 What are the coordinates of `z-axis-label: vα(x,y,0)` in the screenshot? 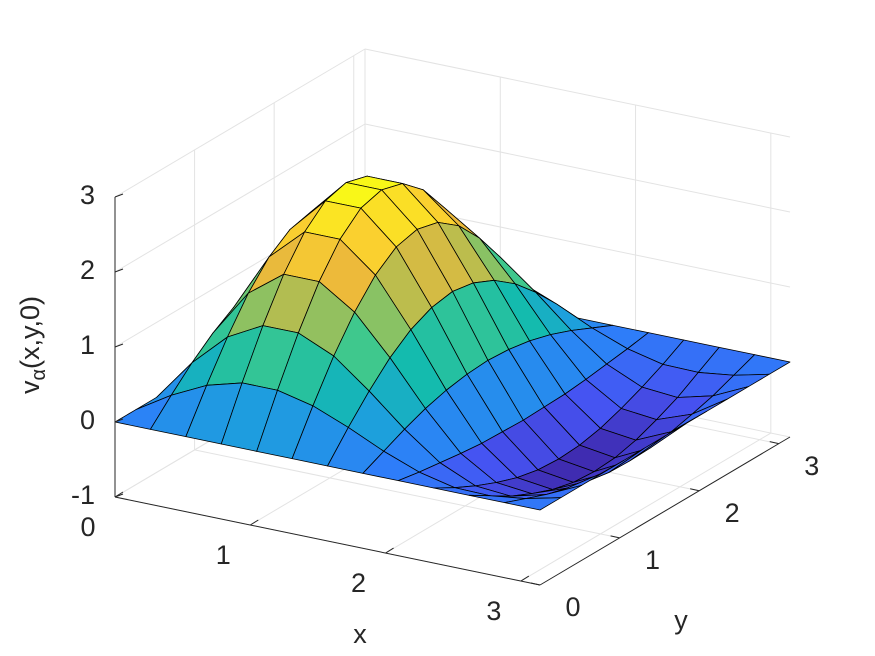 It's located at (32, 345).